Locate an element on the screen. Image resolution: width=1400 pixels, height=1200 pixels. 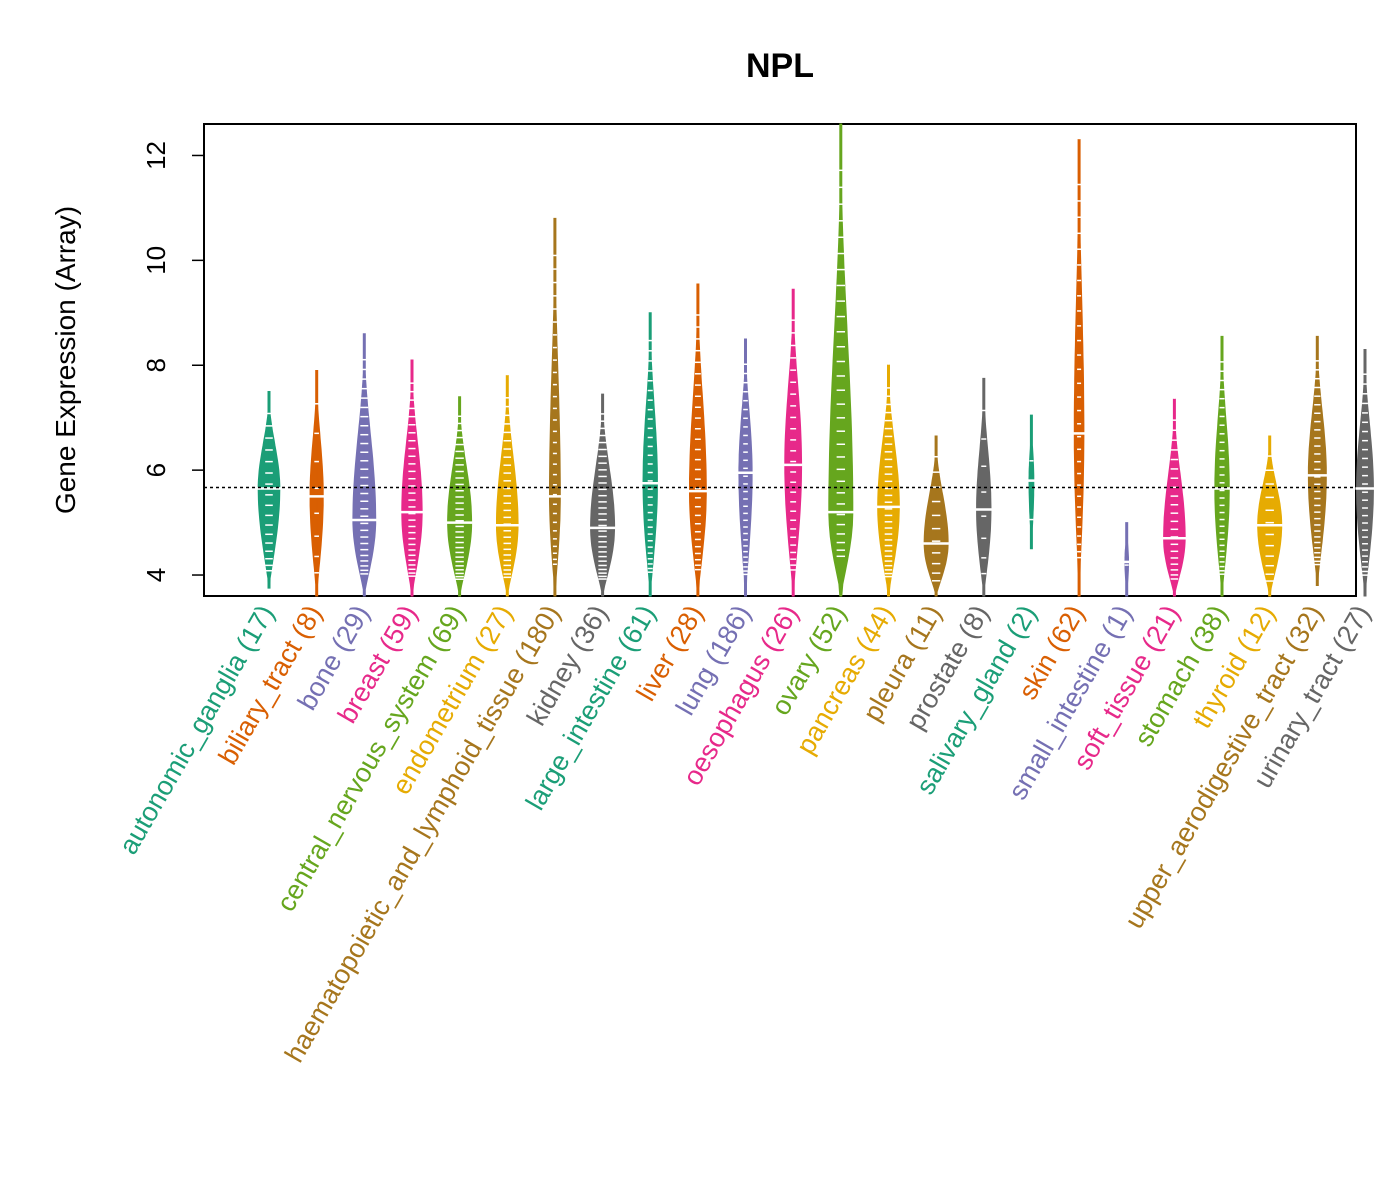
y-axis: 4 6 8 10 12 is located at coordinates (173, 361).